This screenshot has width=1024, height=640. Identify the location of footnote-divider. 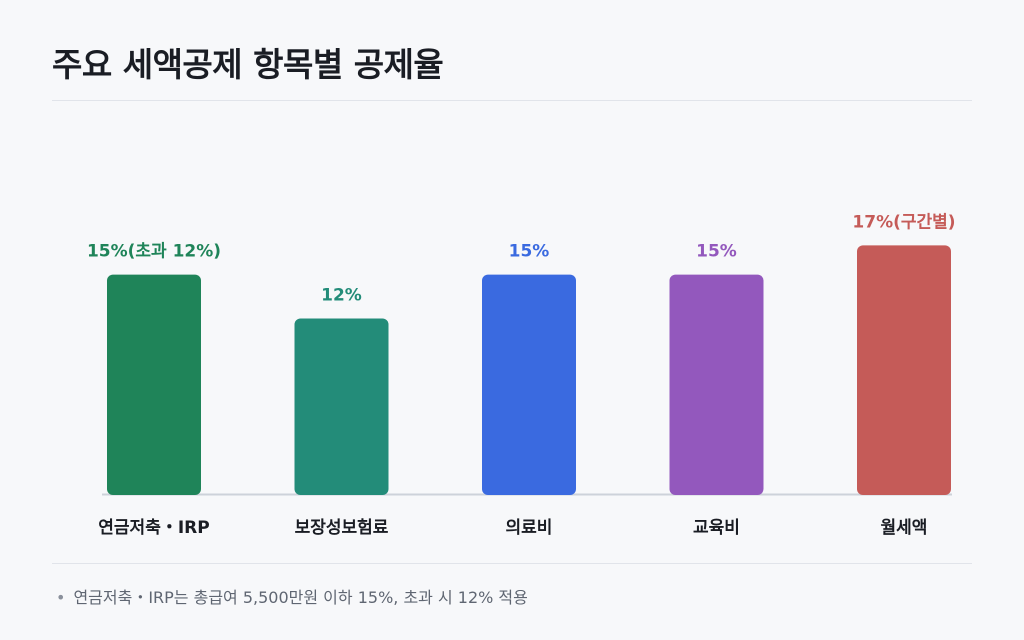
(512, 563).